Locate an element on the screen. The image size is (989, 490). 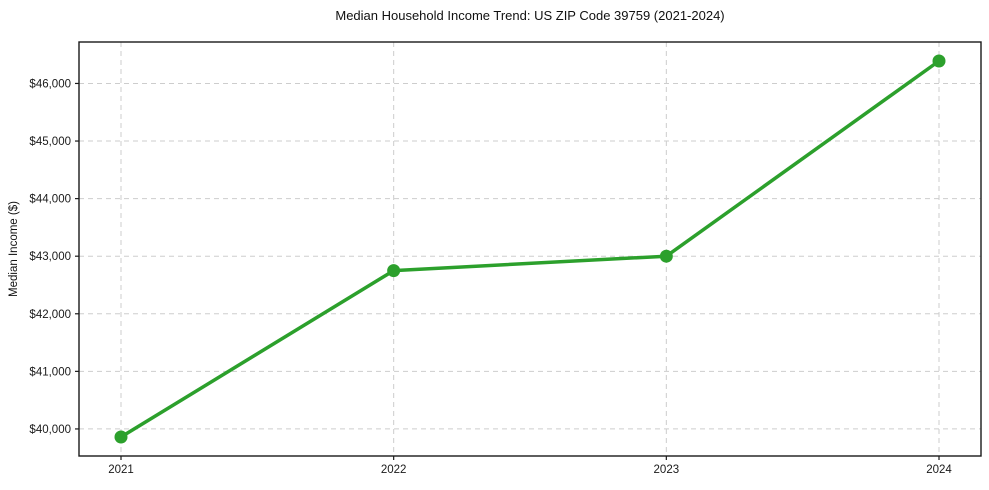
x-tick-label: 2021 is located at coordinates (121, 470).